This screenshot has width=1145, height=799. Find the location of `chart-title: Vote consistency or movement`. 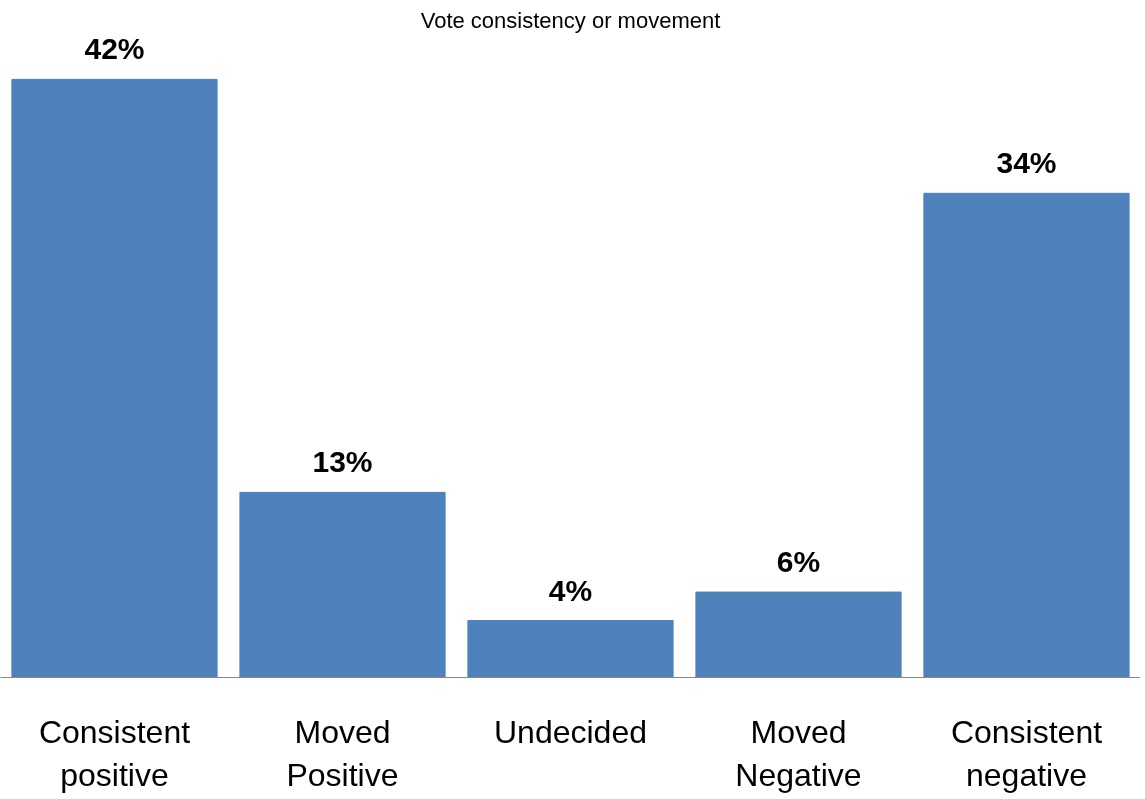

chart-title: Vote consistency or movement is located at coordinates (570, 20).